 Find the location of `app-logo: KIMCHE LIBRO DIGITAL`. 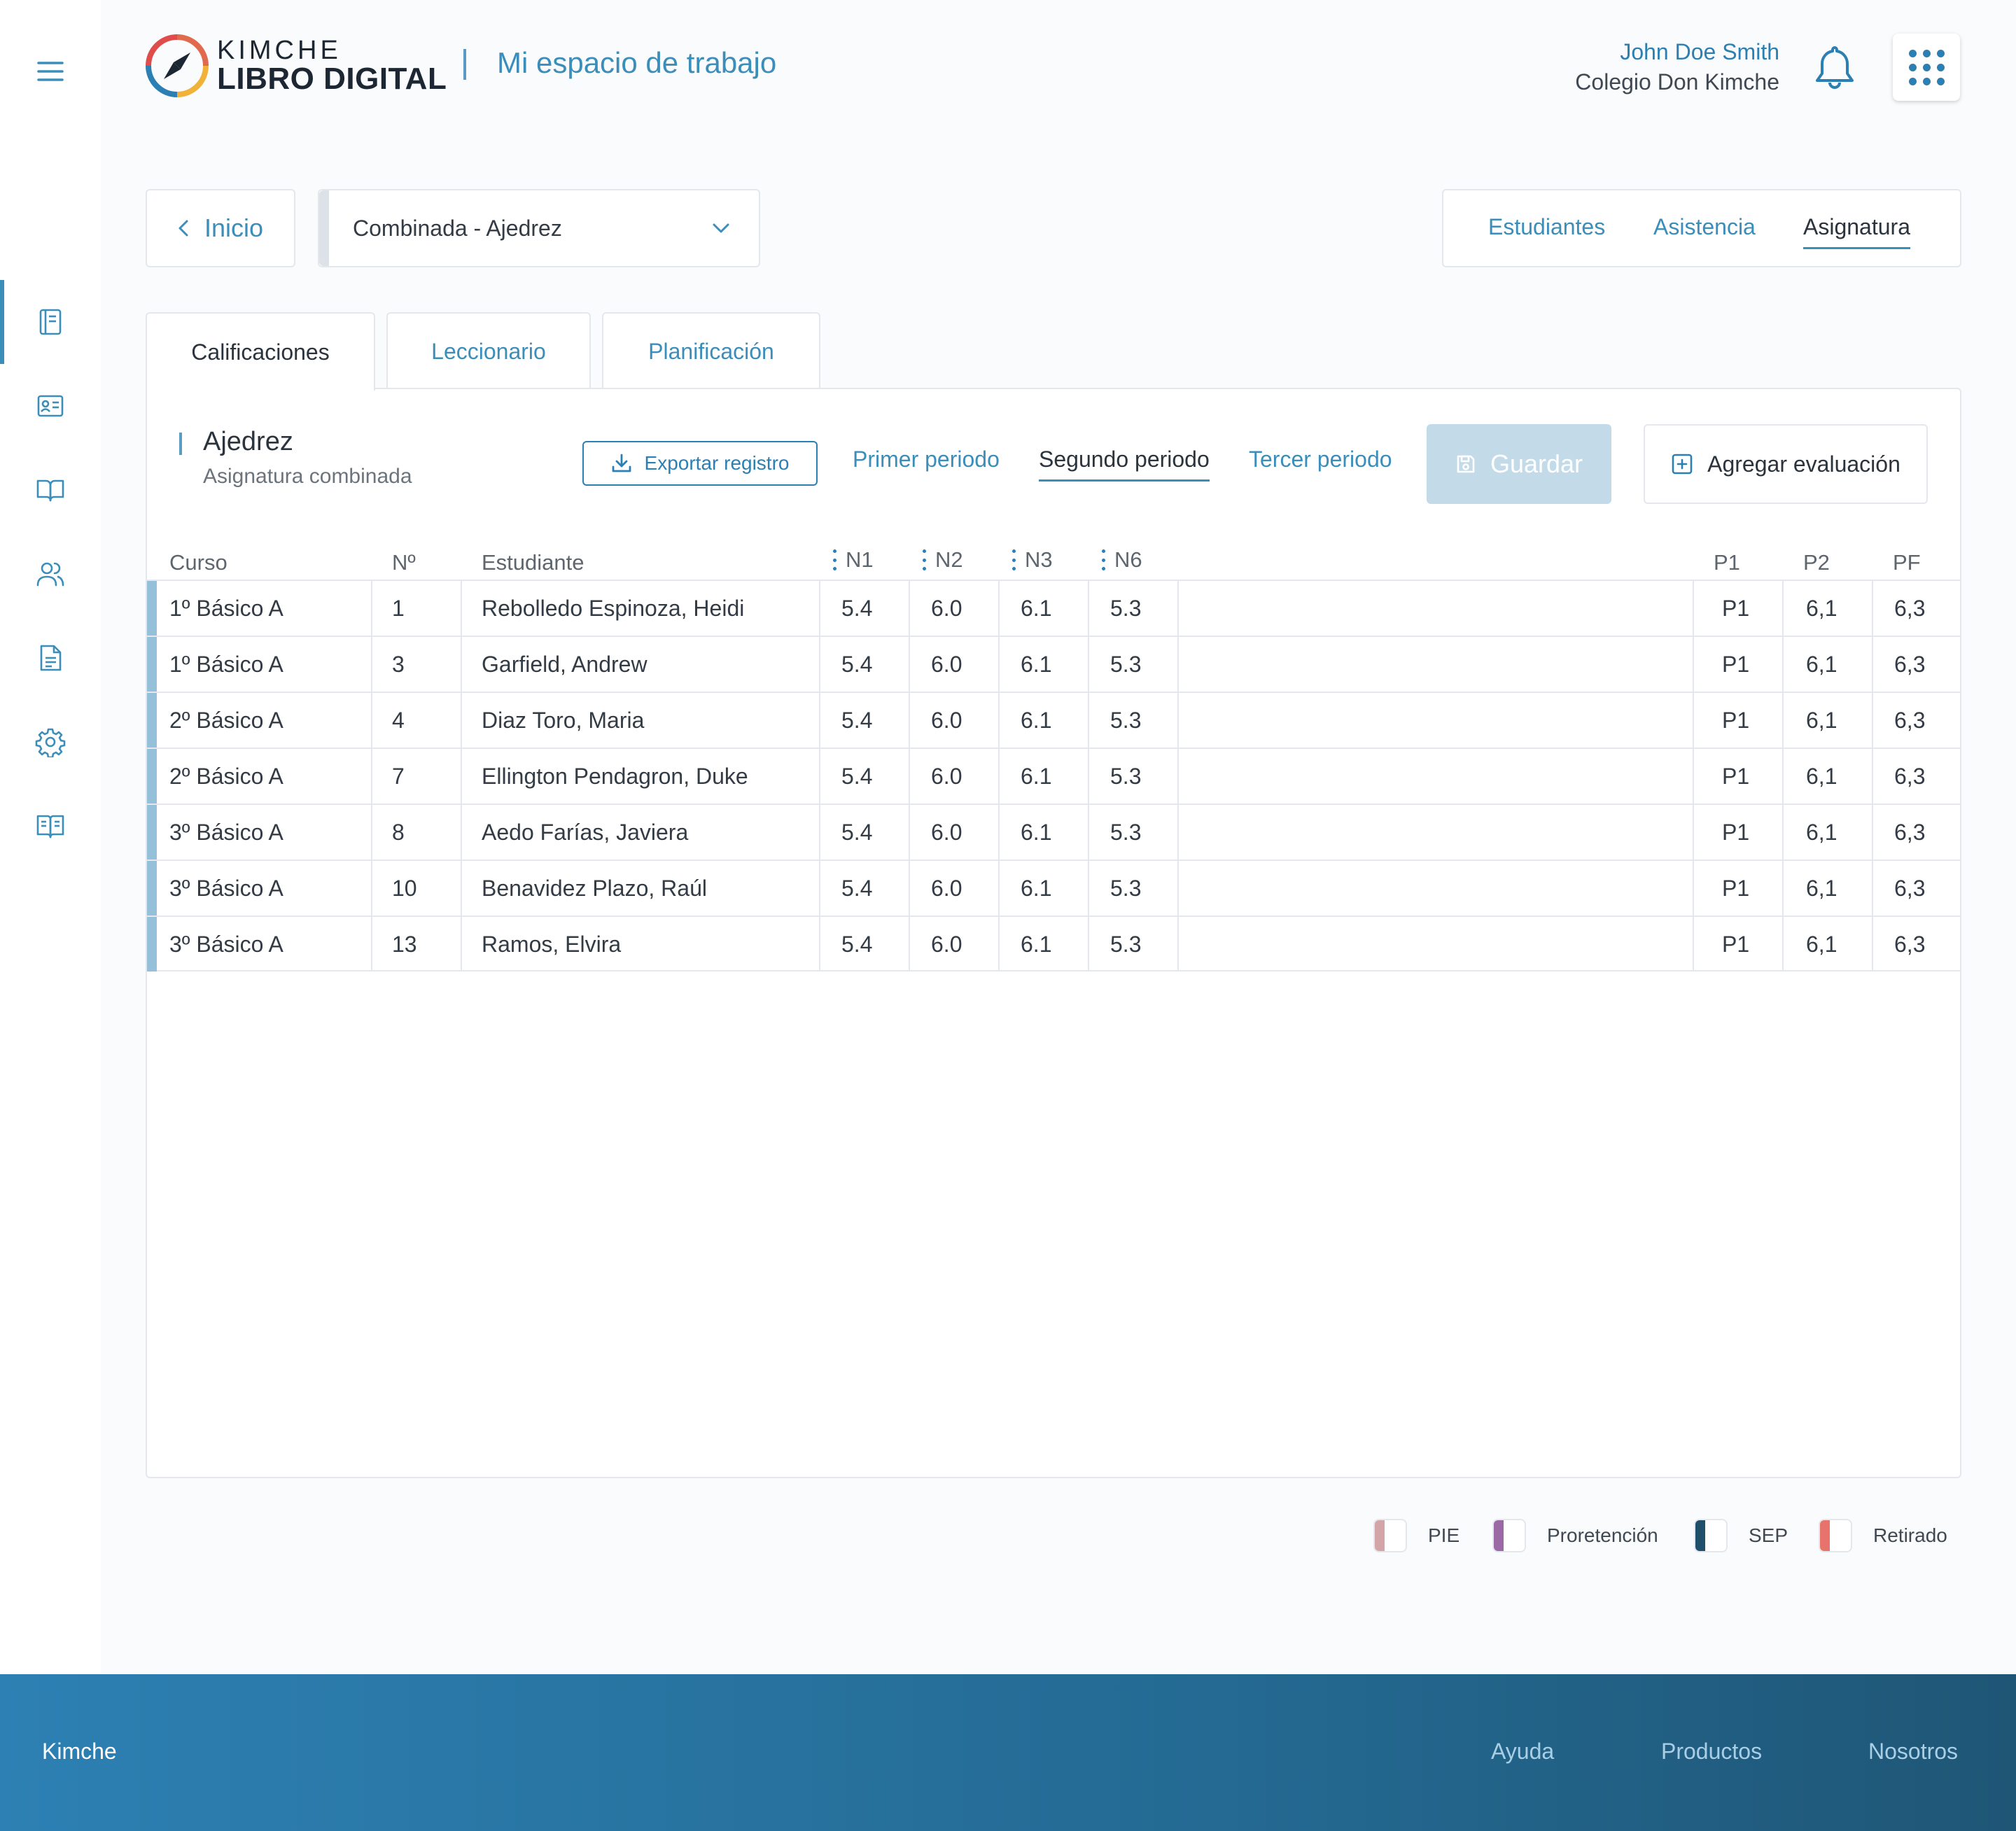

app-logo: KIMCHE LIBRO DIGITAL is located at coordinates (295, 66).